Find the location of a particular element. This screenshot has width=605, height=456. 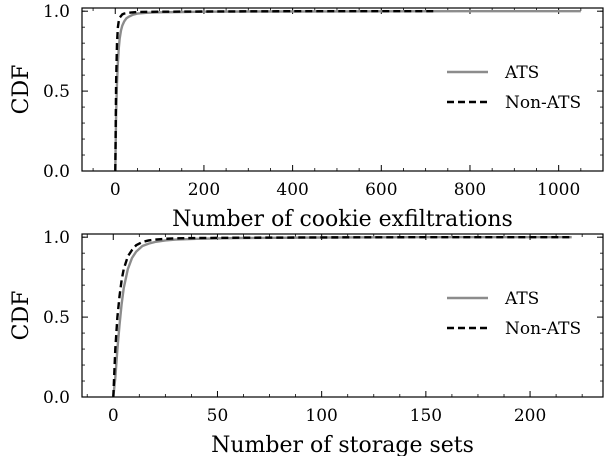

x-tick-label: 1000 is located at coordinates (558, 190).